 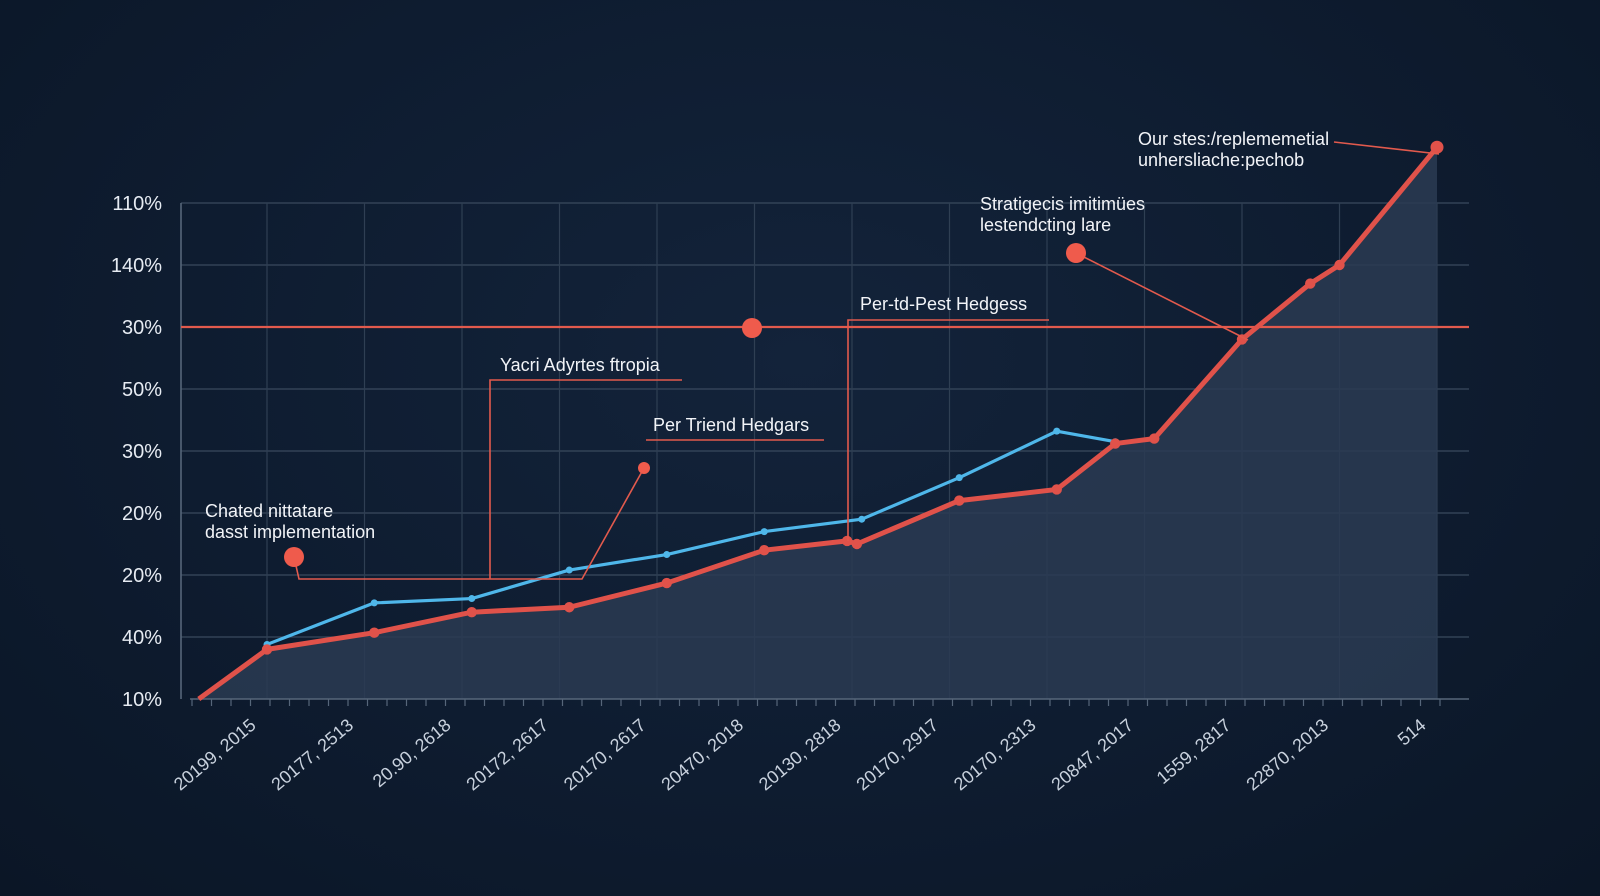 I want to click on x-tick-label: 20130, 2818, so click(x=800, y=755).